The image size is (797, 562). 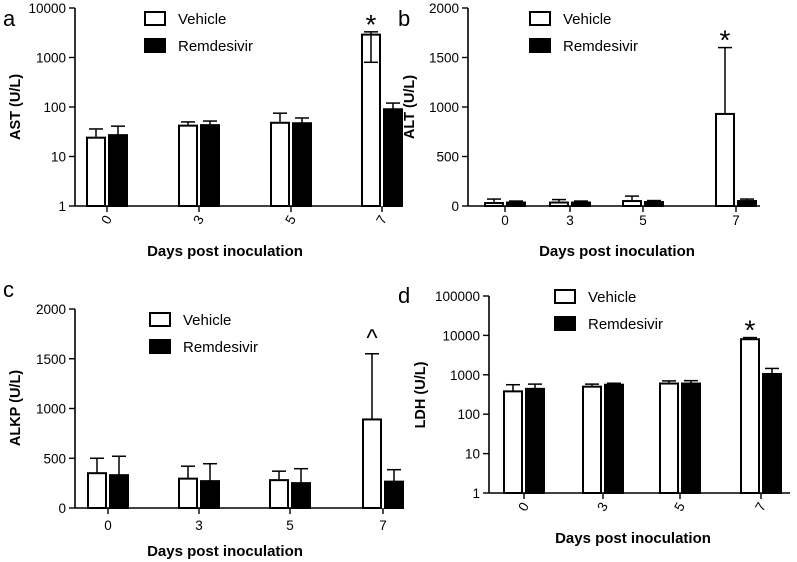 What do you see at coordinates (404, 18) in the screenshot?
I see `panel-letter: b` at bounding box center [404, 18].